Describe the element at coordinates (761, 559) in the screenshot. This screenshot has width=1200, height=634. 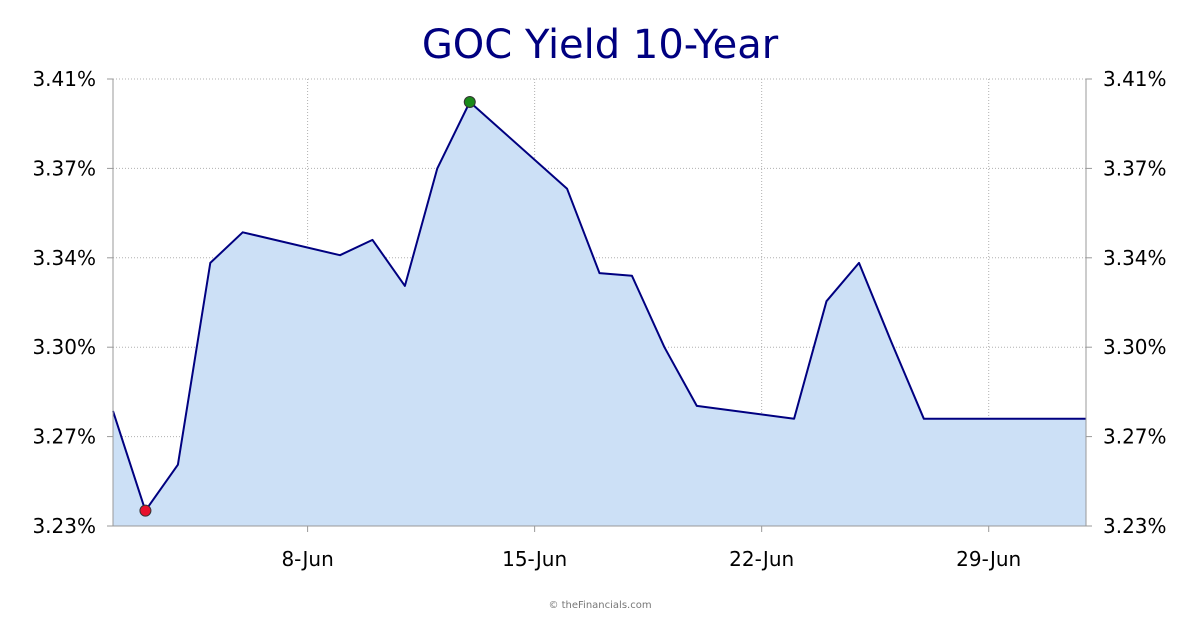
I see `x-tick-label: 22-Jun` at that location.